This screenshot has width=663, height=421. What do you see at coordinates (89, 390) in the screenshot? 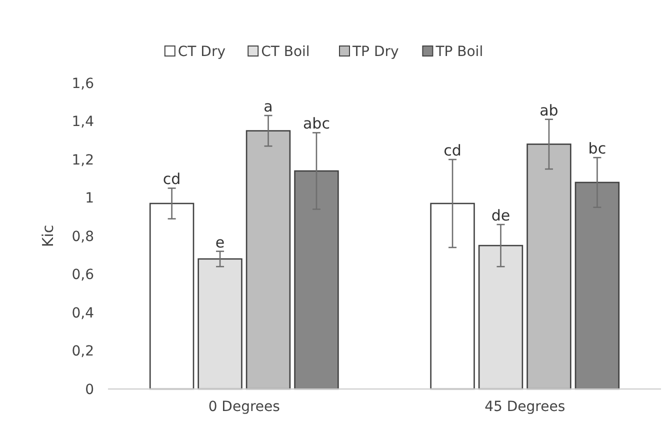
I see `y-tick-label: 0` at bounding box center [89, 390].